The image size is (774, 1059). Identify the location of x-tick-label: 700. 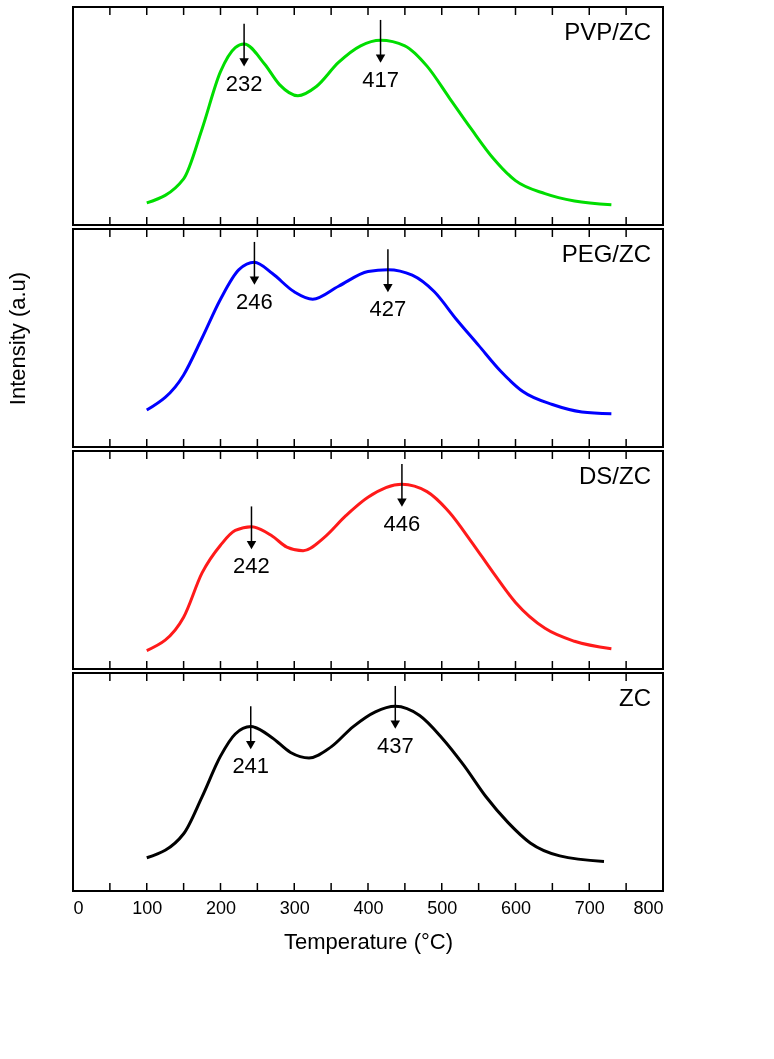
(589, 907).